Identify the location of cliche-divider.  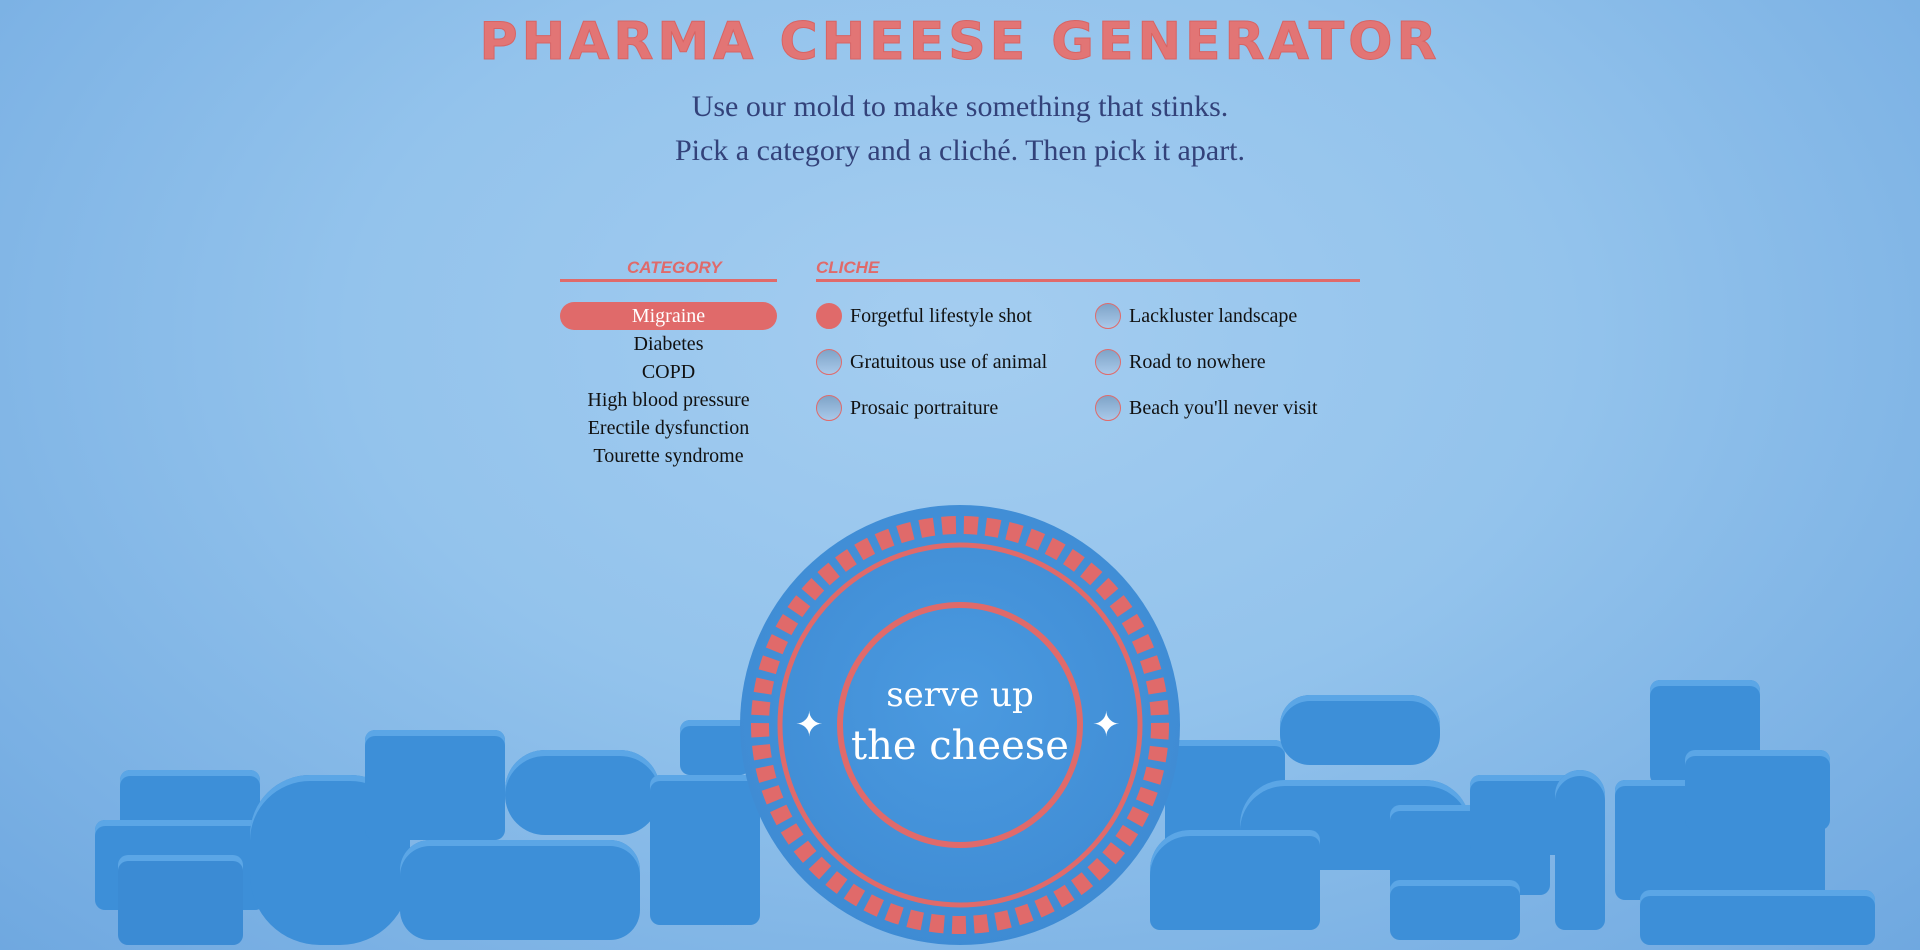
(1088, 280).